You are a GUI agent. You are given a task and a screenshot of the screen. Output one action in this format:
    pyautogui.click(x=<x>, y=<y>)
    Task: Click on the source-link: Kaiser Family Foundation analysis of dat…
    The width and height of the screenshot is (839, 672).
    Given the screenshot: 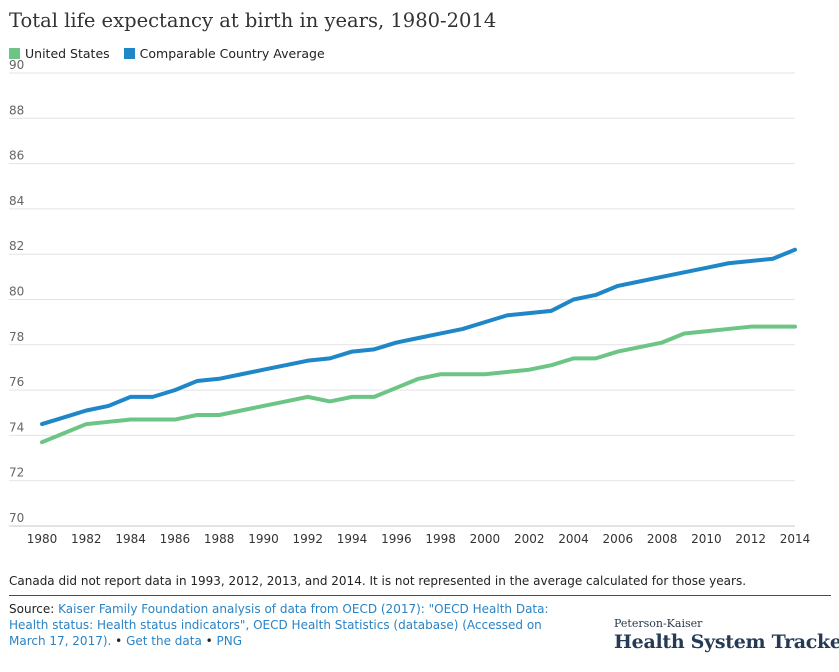 What is the action you would take?
    pyautogui.click(x=279, y=625)
    